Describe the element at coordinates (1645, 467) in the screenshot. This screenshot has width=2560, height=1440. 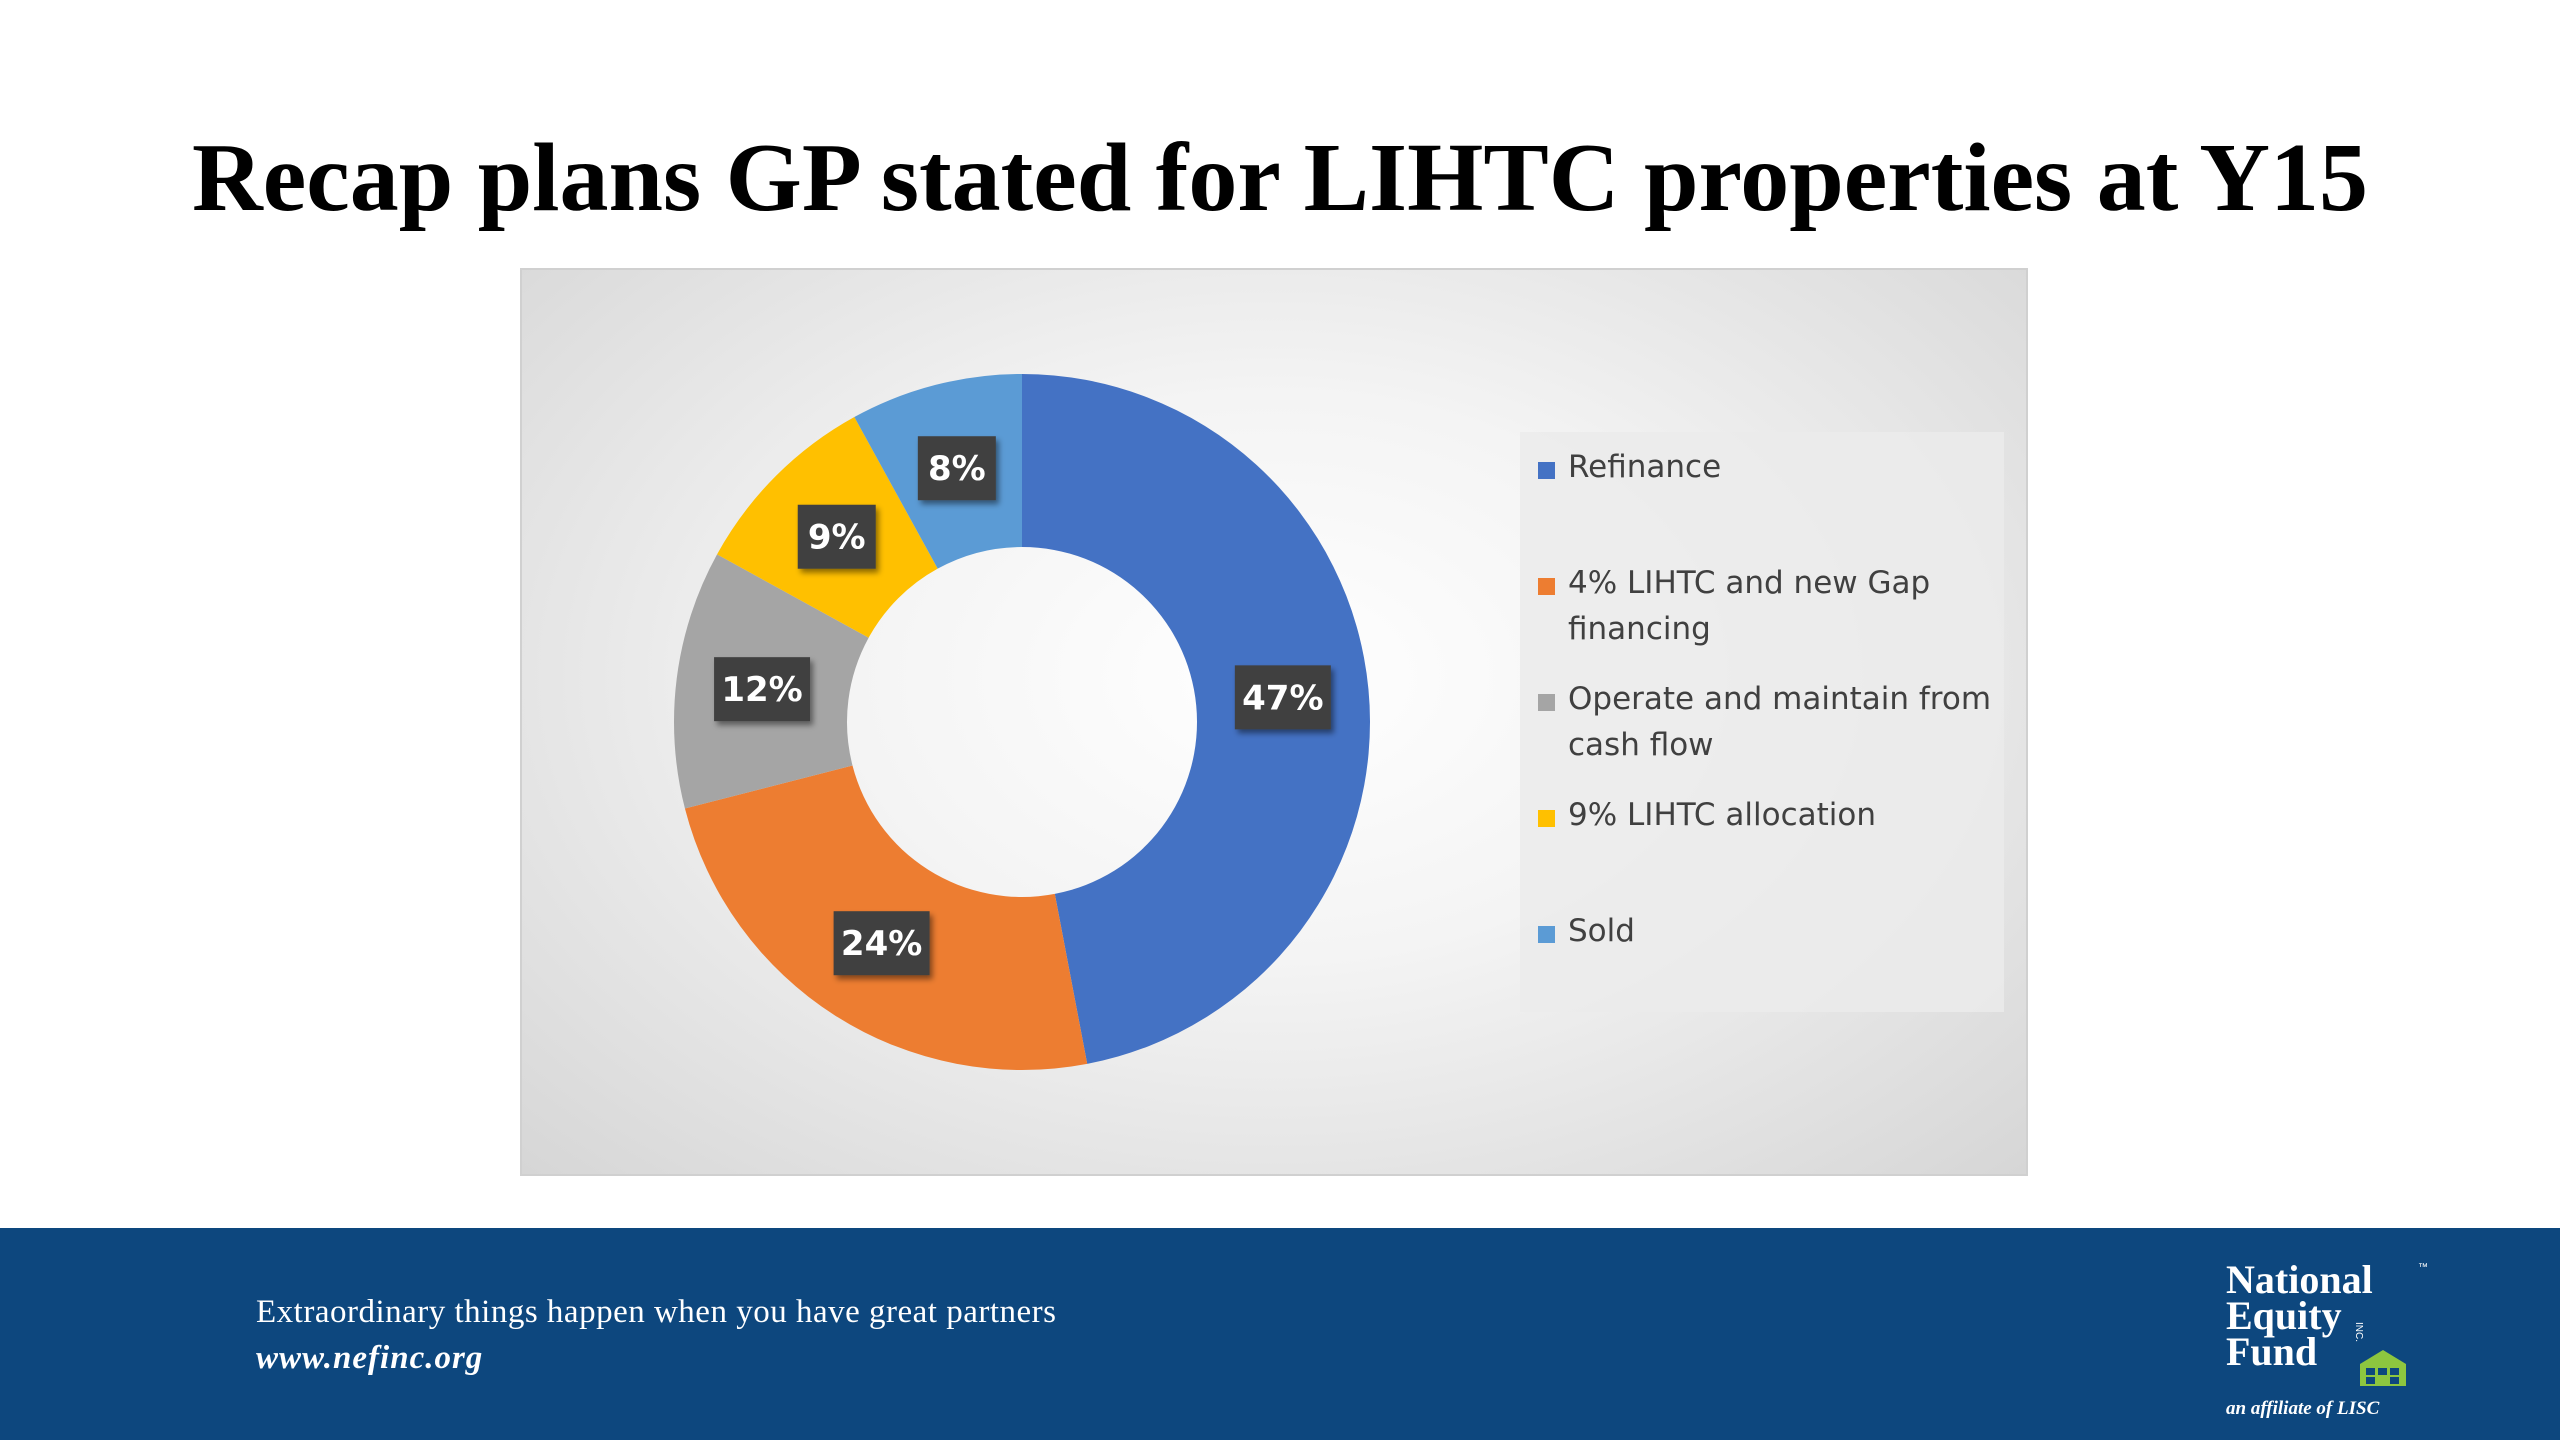
I see `legend-label: Refinance` at that location.